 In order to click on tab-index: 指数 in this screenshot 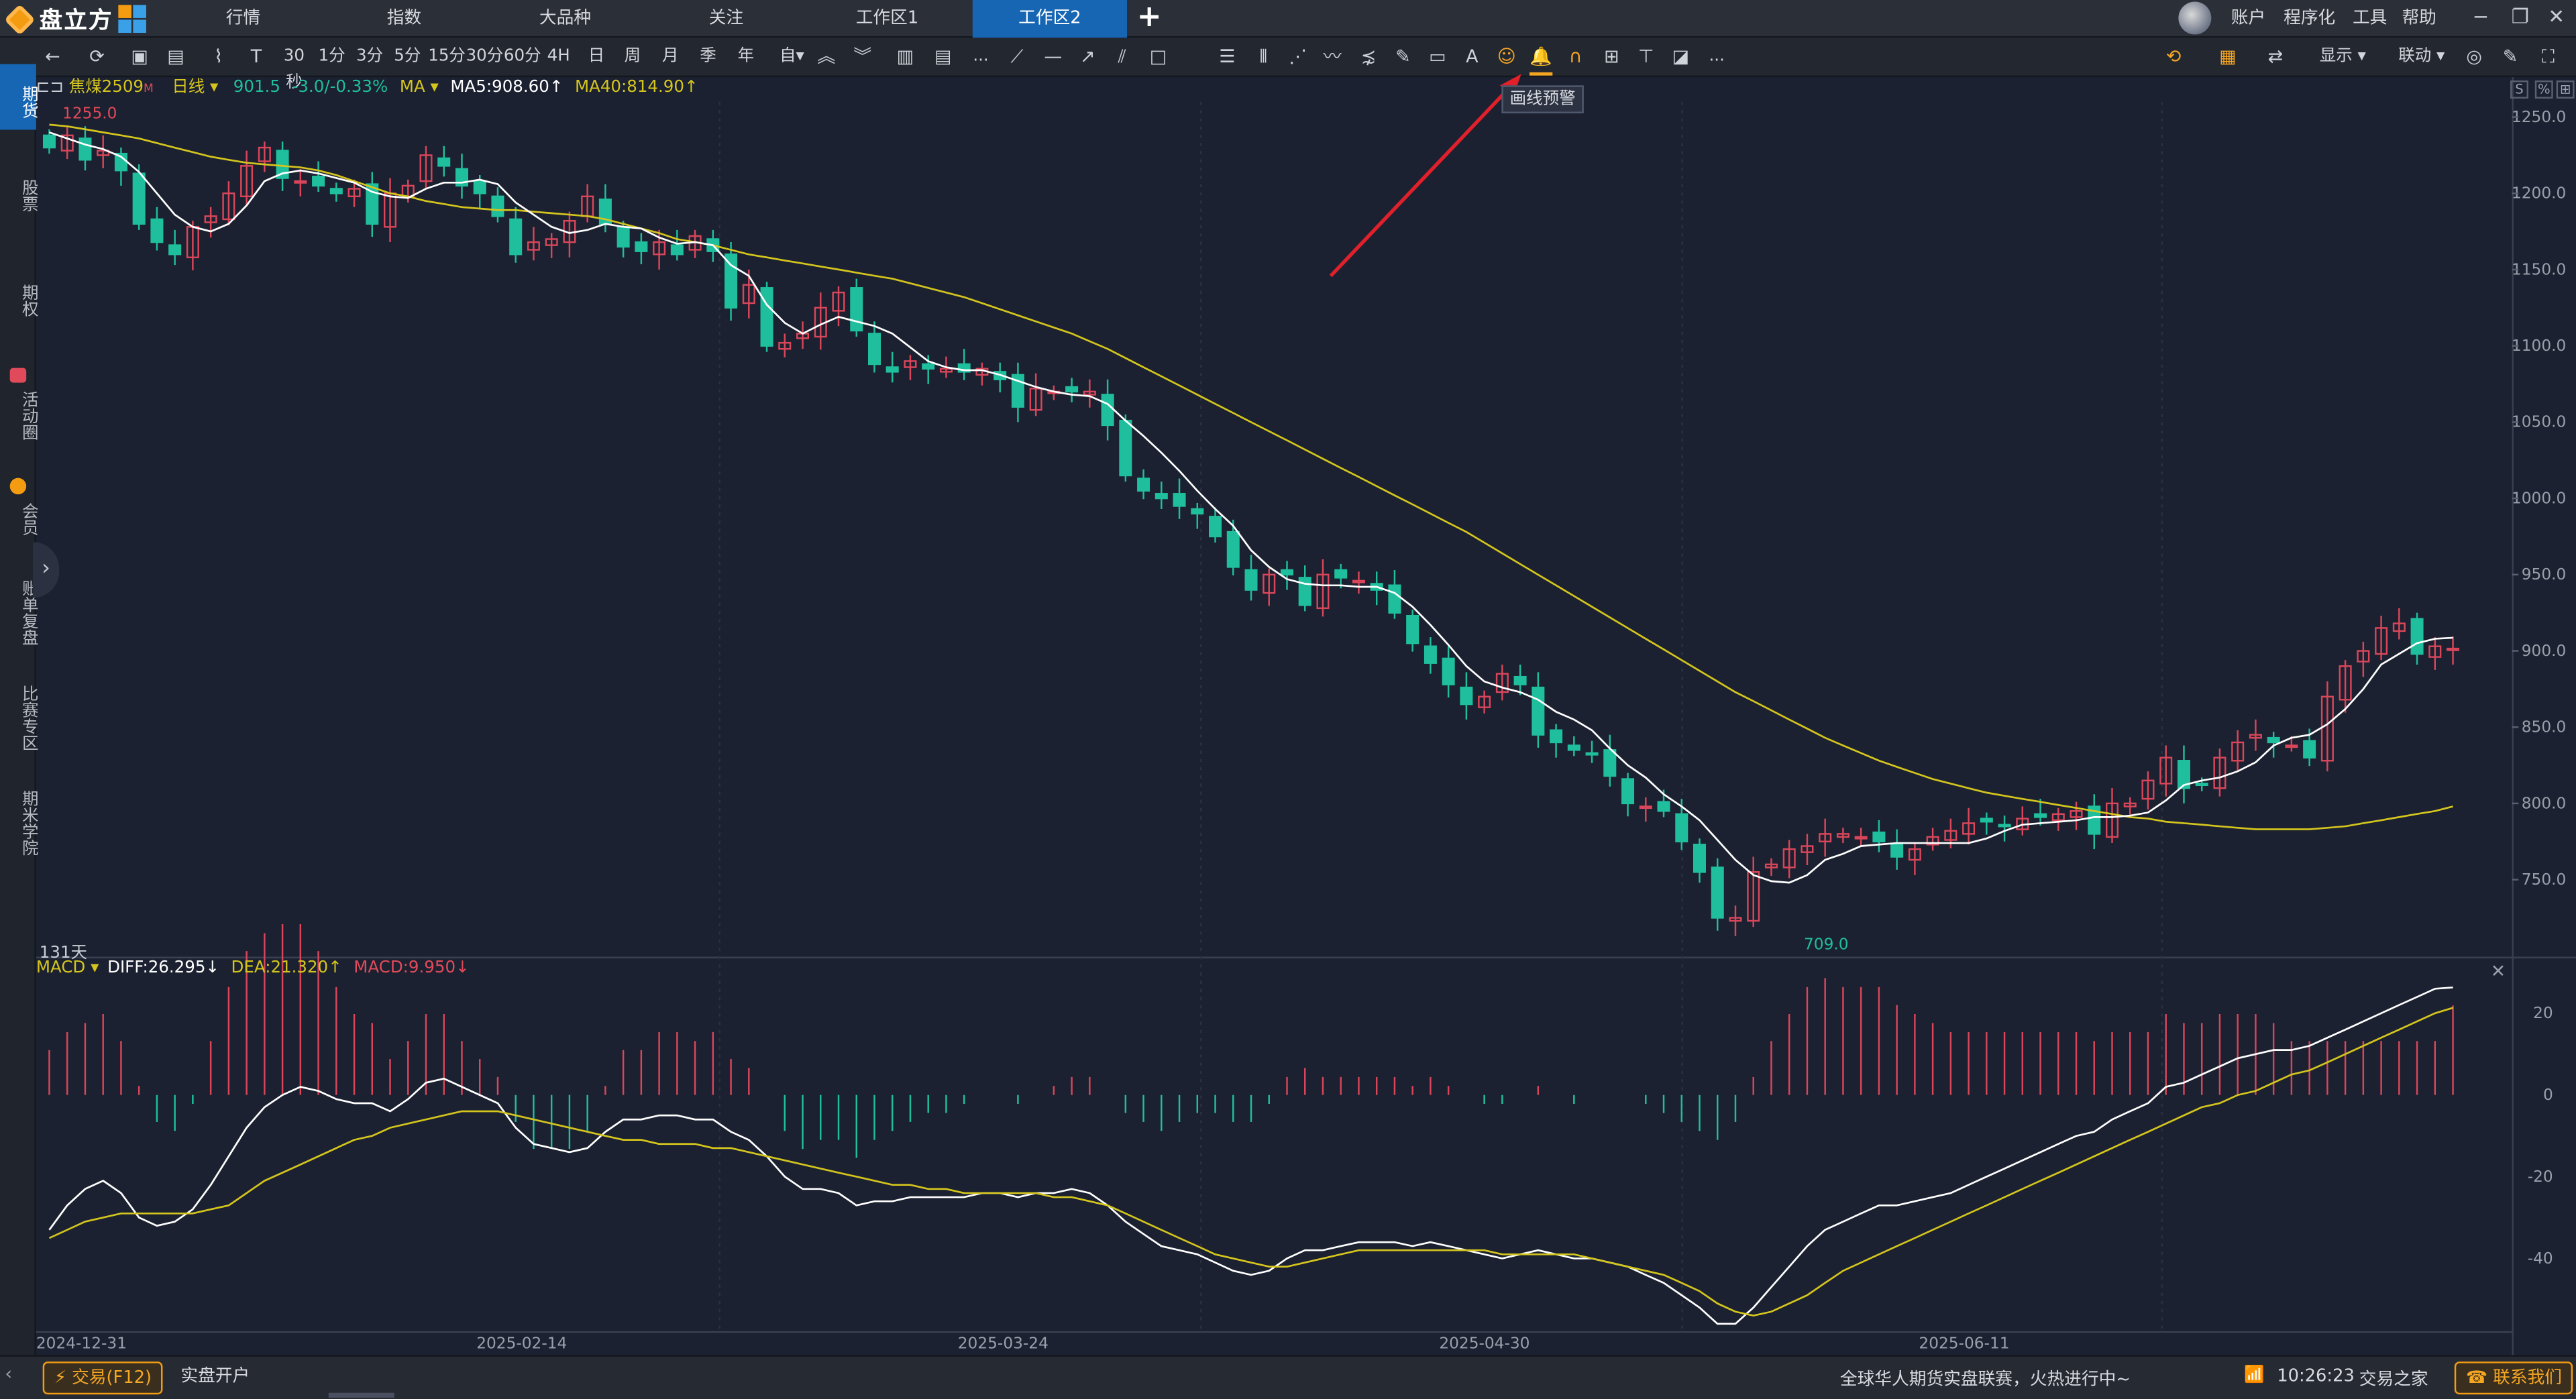, I will do `click(404, 18)`.